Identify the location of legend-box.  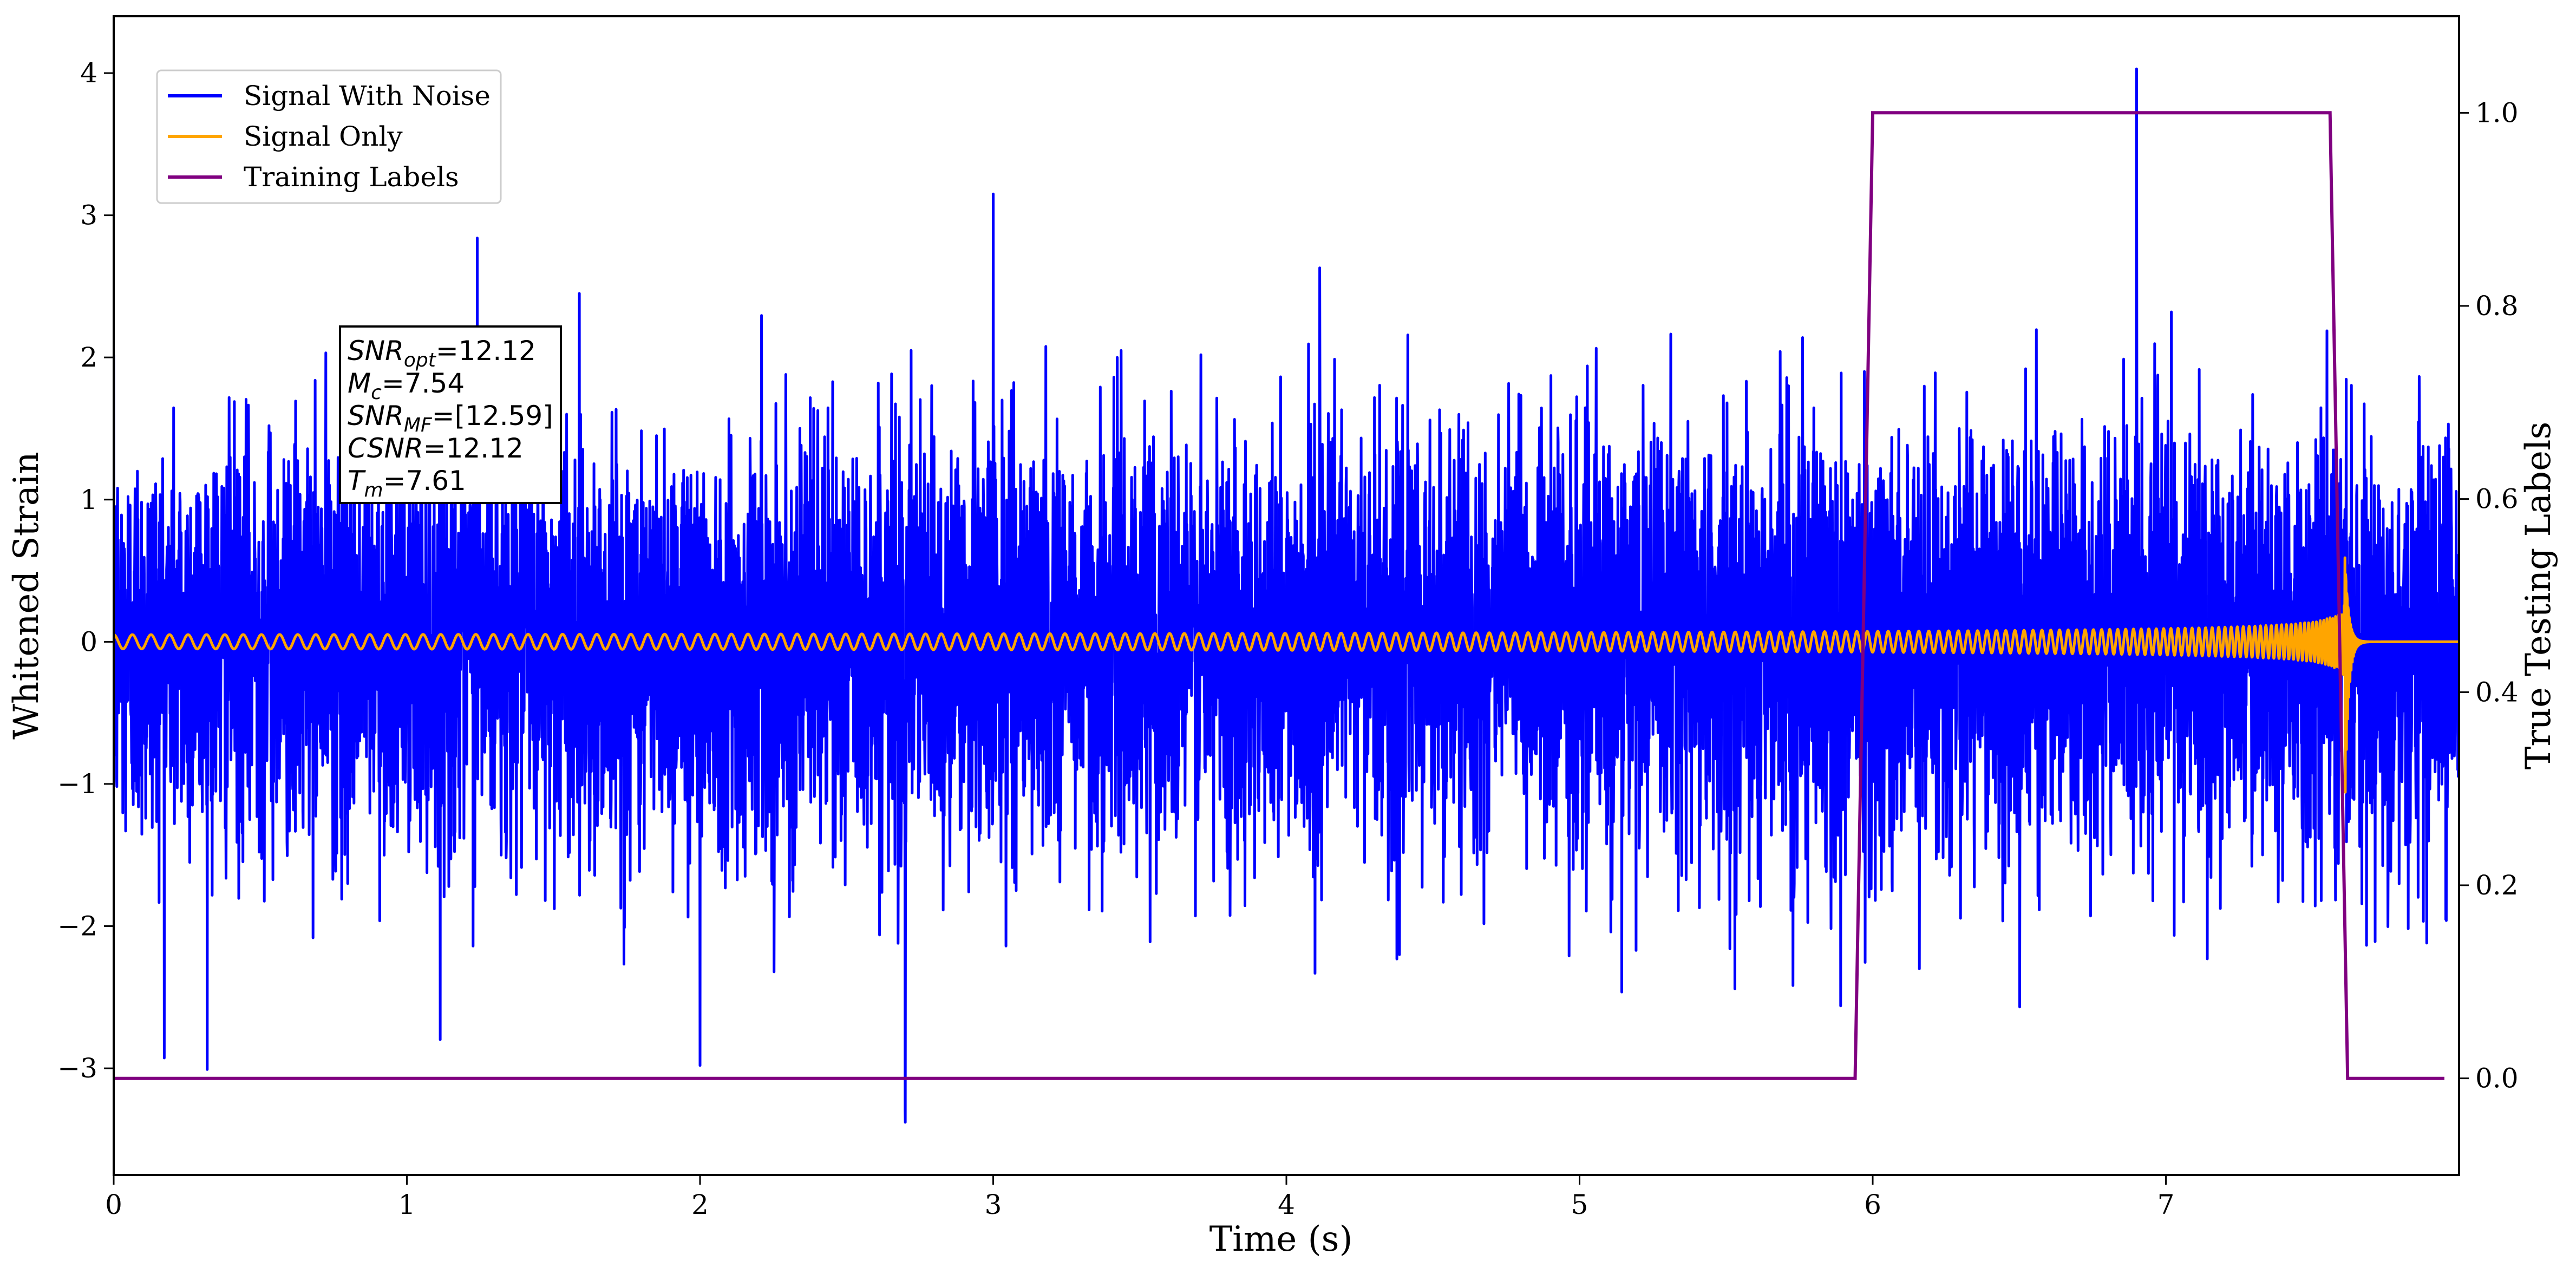
(329, 136).